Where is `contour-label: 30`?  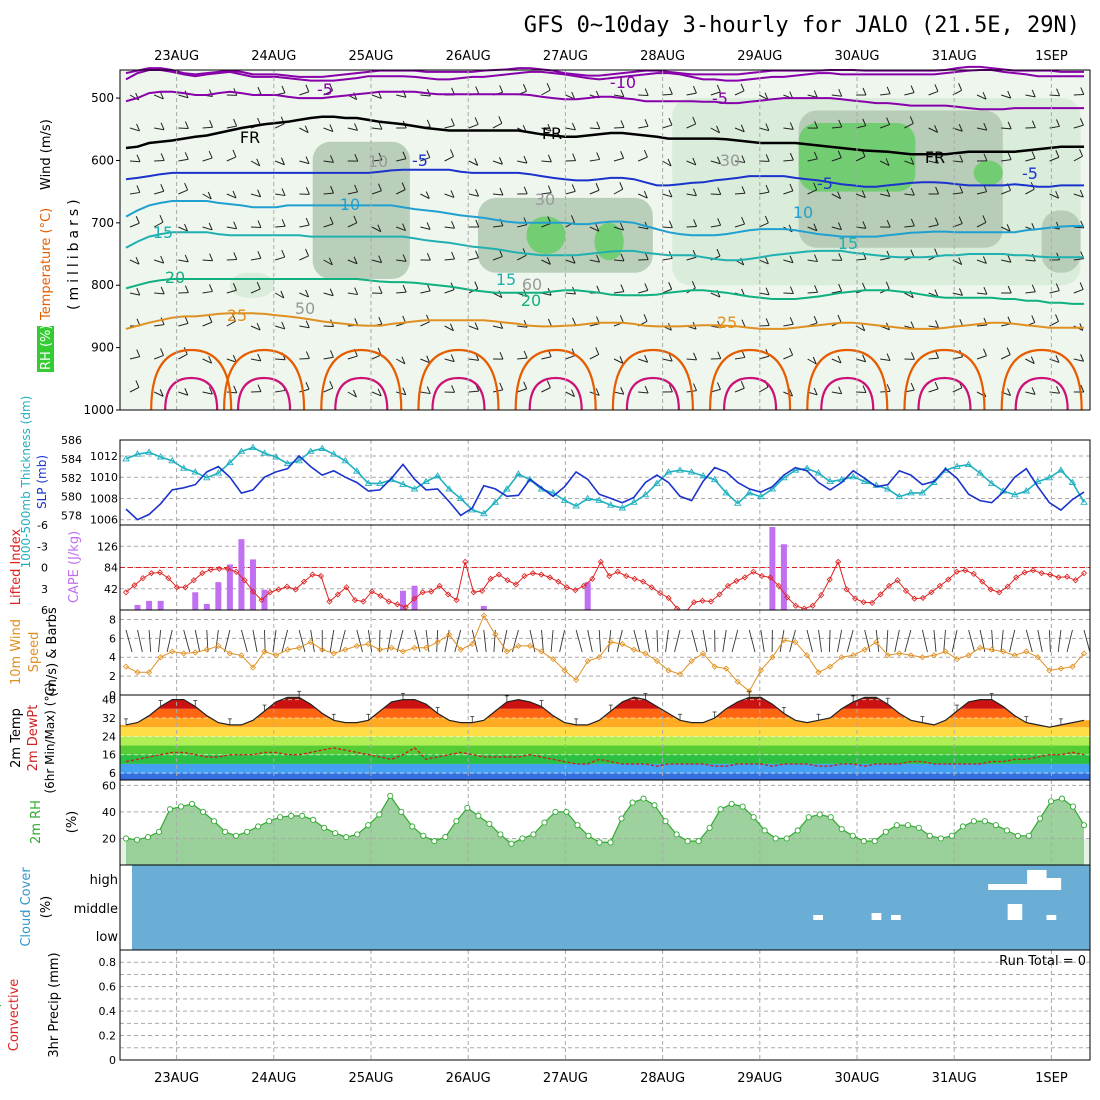
contour-label: 30 is located at coordinates (545, 199).